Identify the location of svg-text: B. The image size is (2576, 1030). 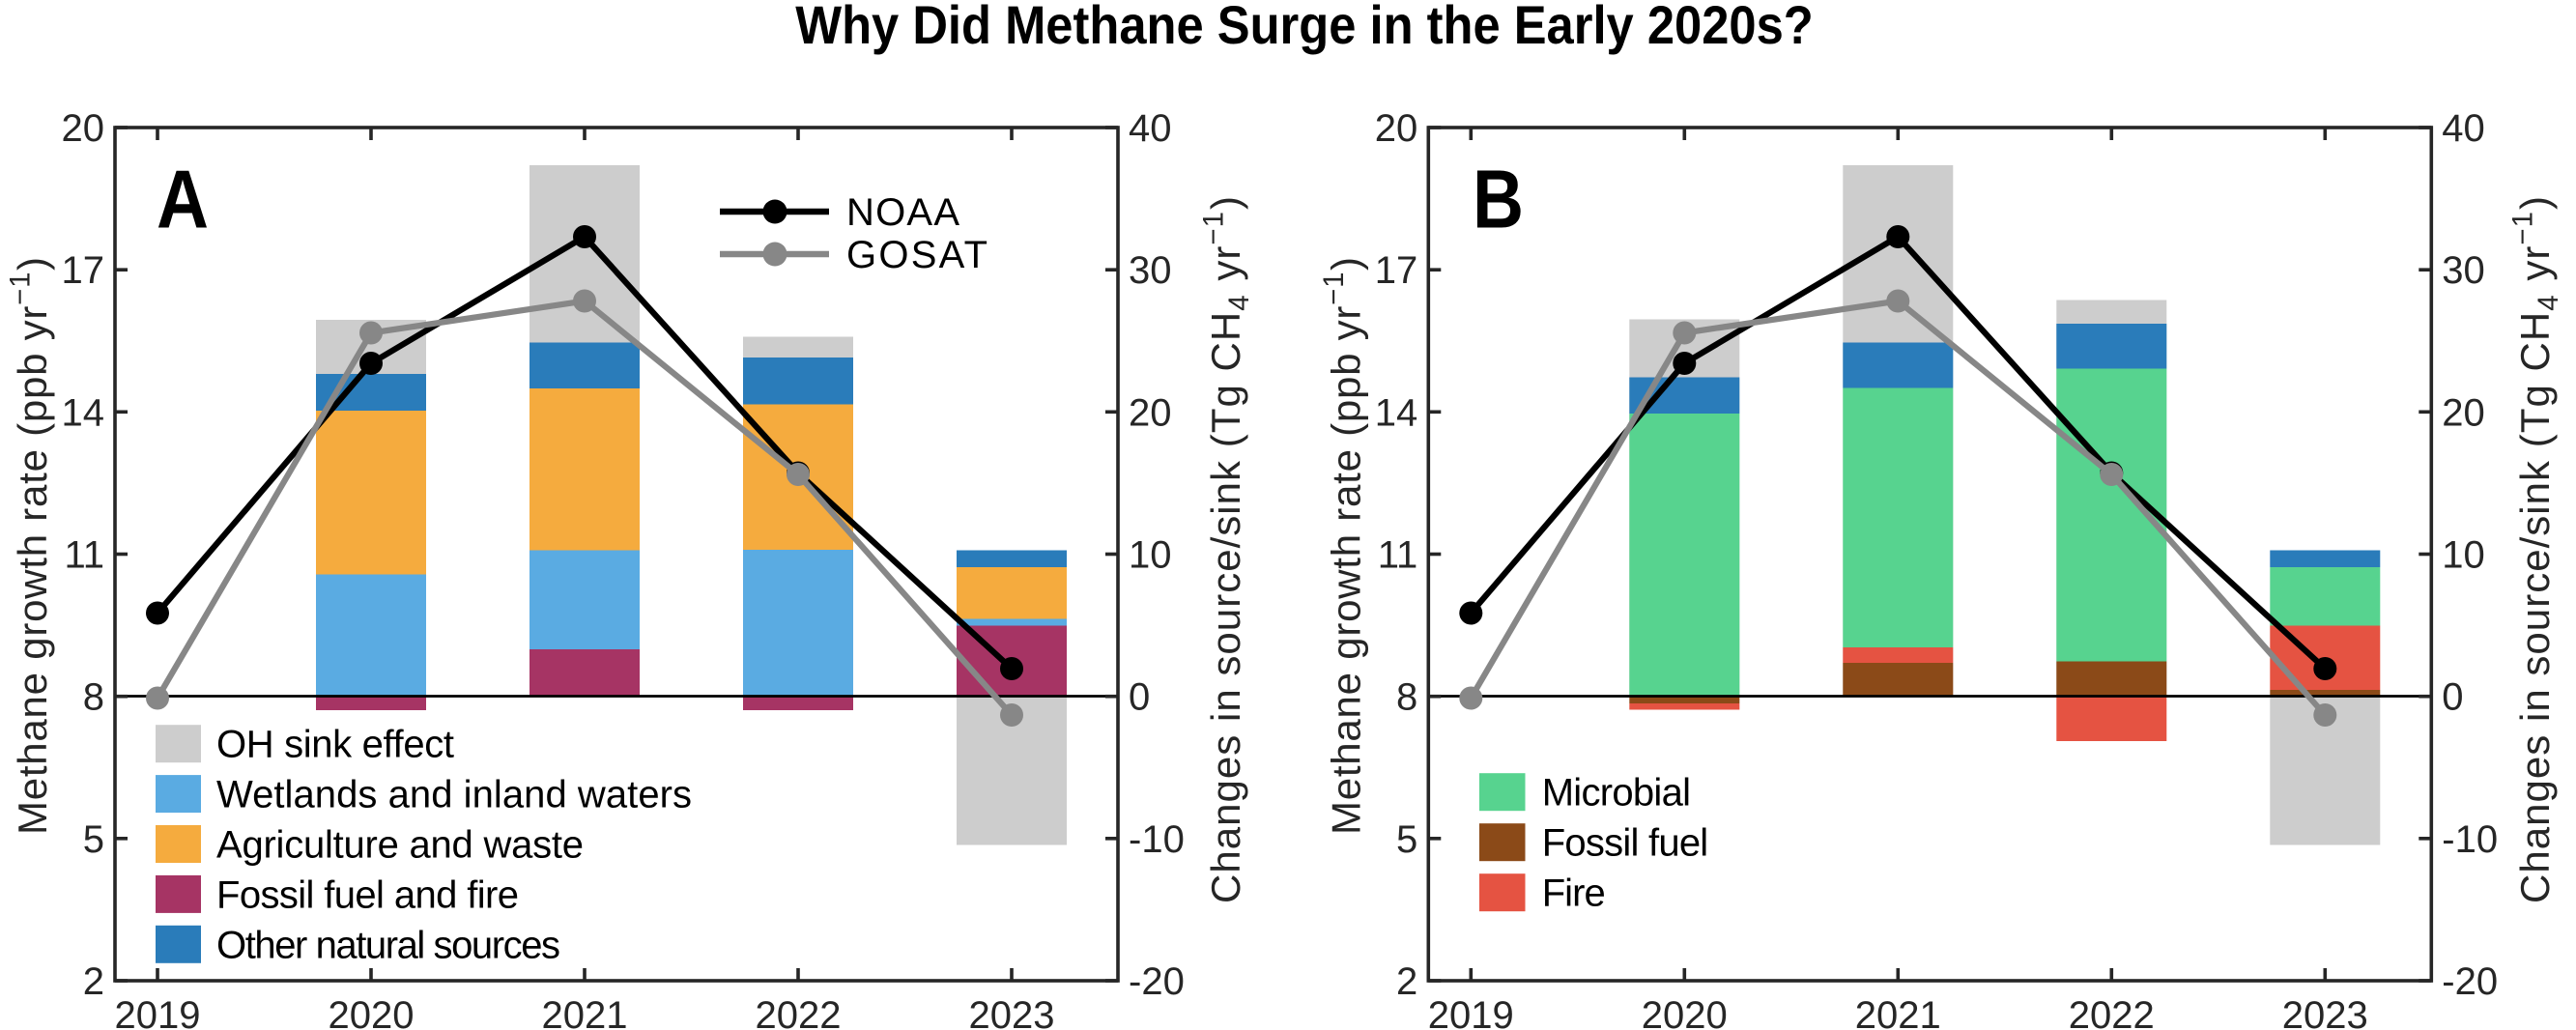
(1499, 200).